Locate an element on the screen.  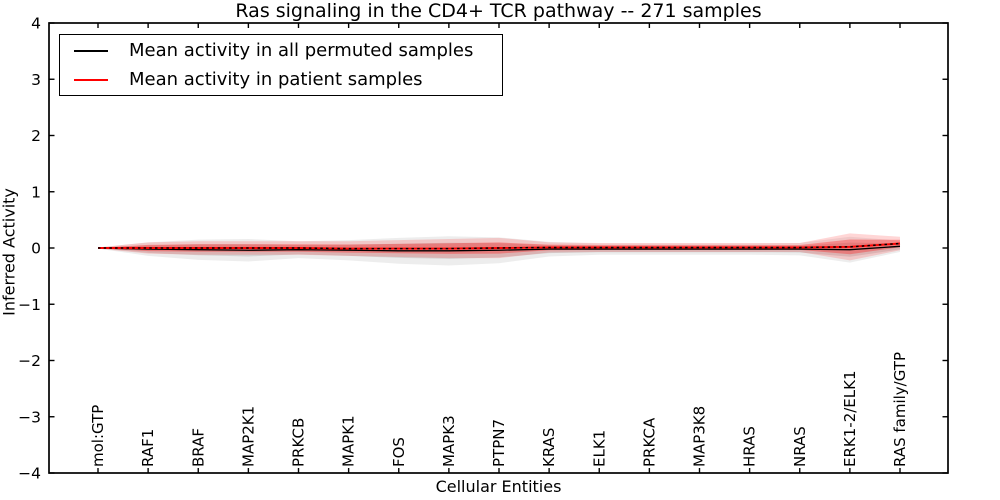
y-tick-label: 3 is located at coordinates (36, 80).